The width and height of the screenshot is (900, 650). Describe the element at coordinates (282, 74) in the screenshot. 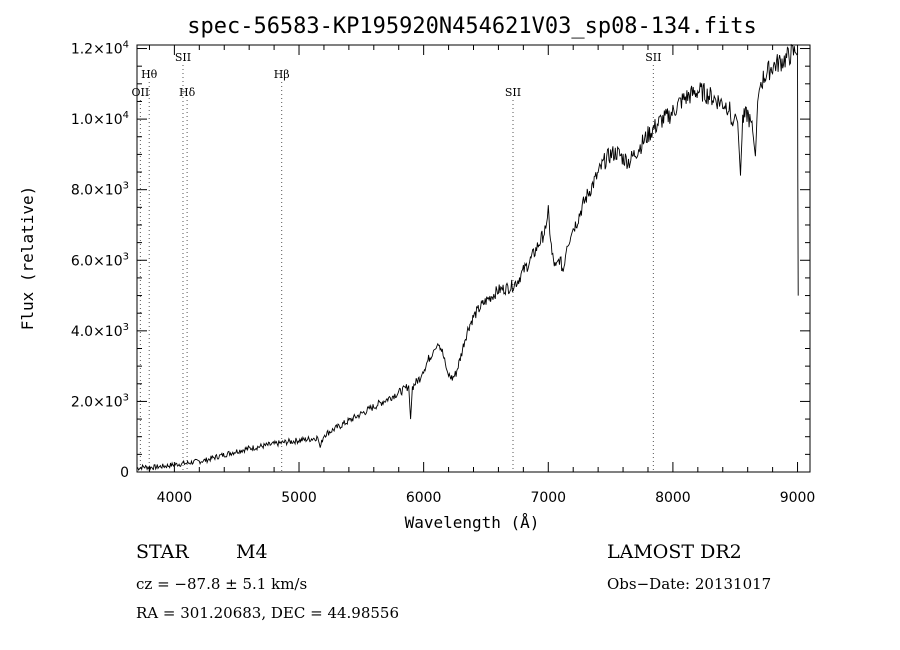

I see `line-marker-label: Hβ` at that location.